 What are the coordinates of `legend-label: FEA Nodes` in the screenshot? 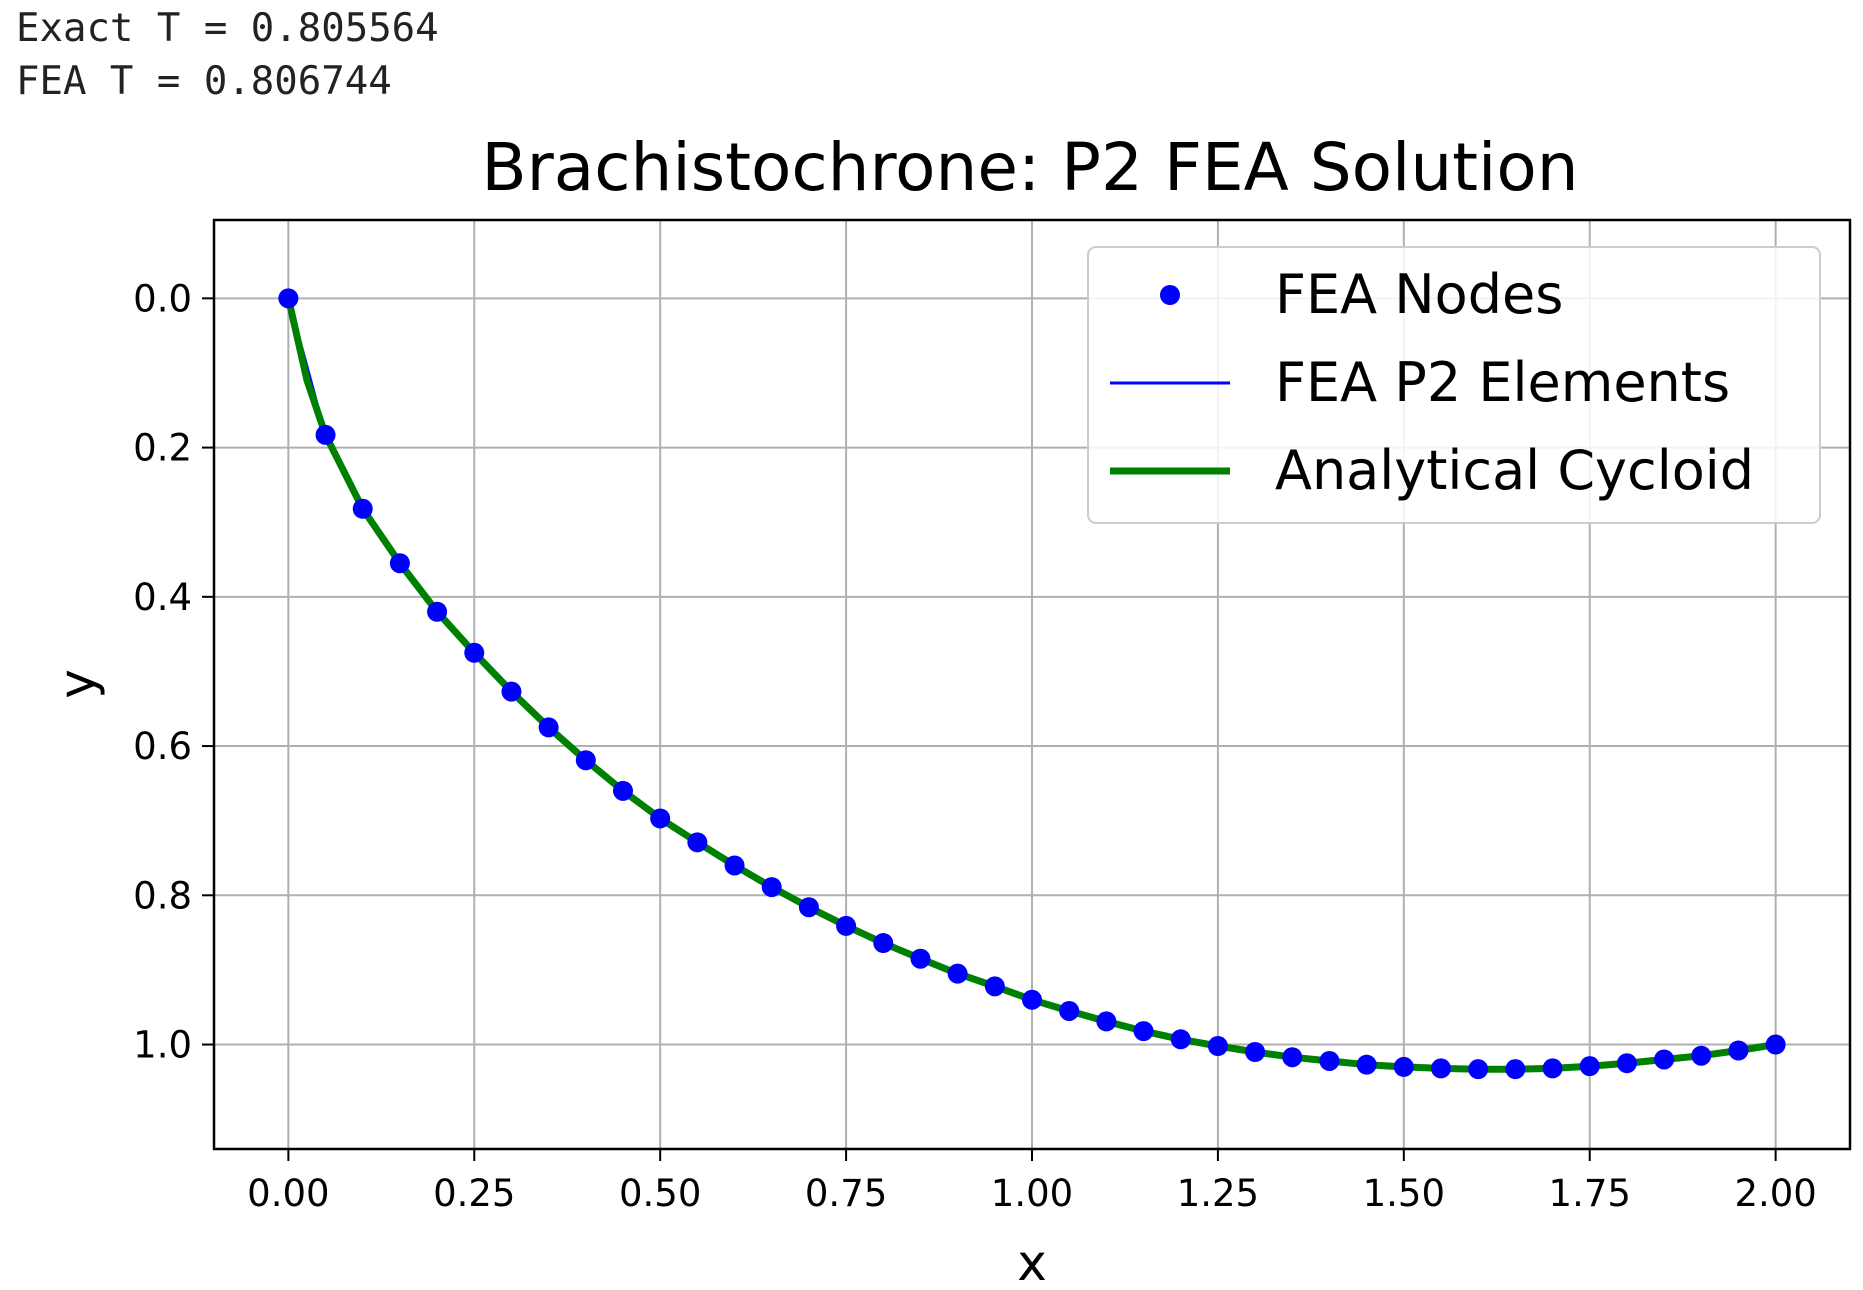 It's located at (1419, 294).